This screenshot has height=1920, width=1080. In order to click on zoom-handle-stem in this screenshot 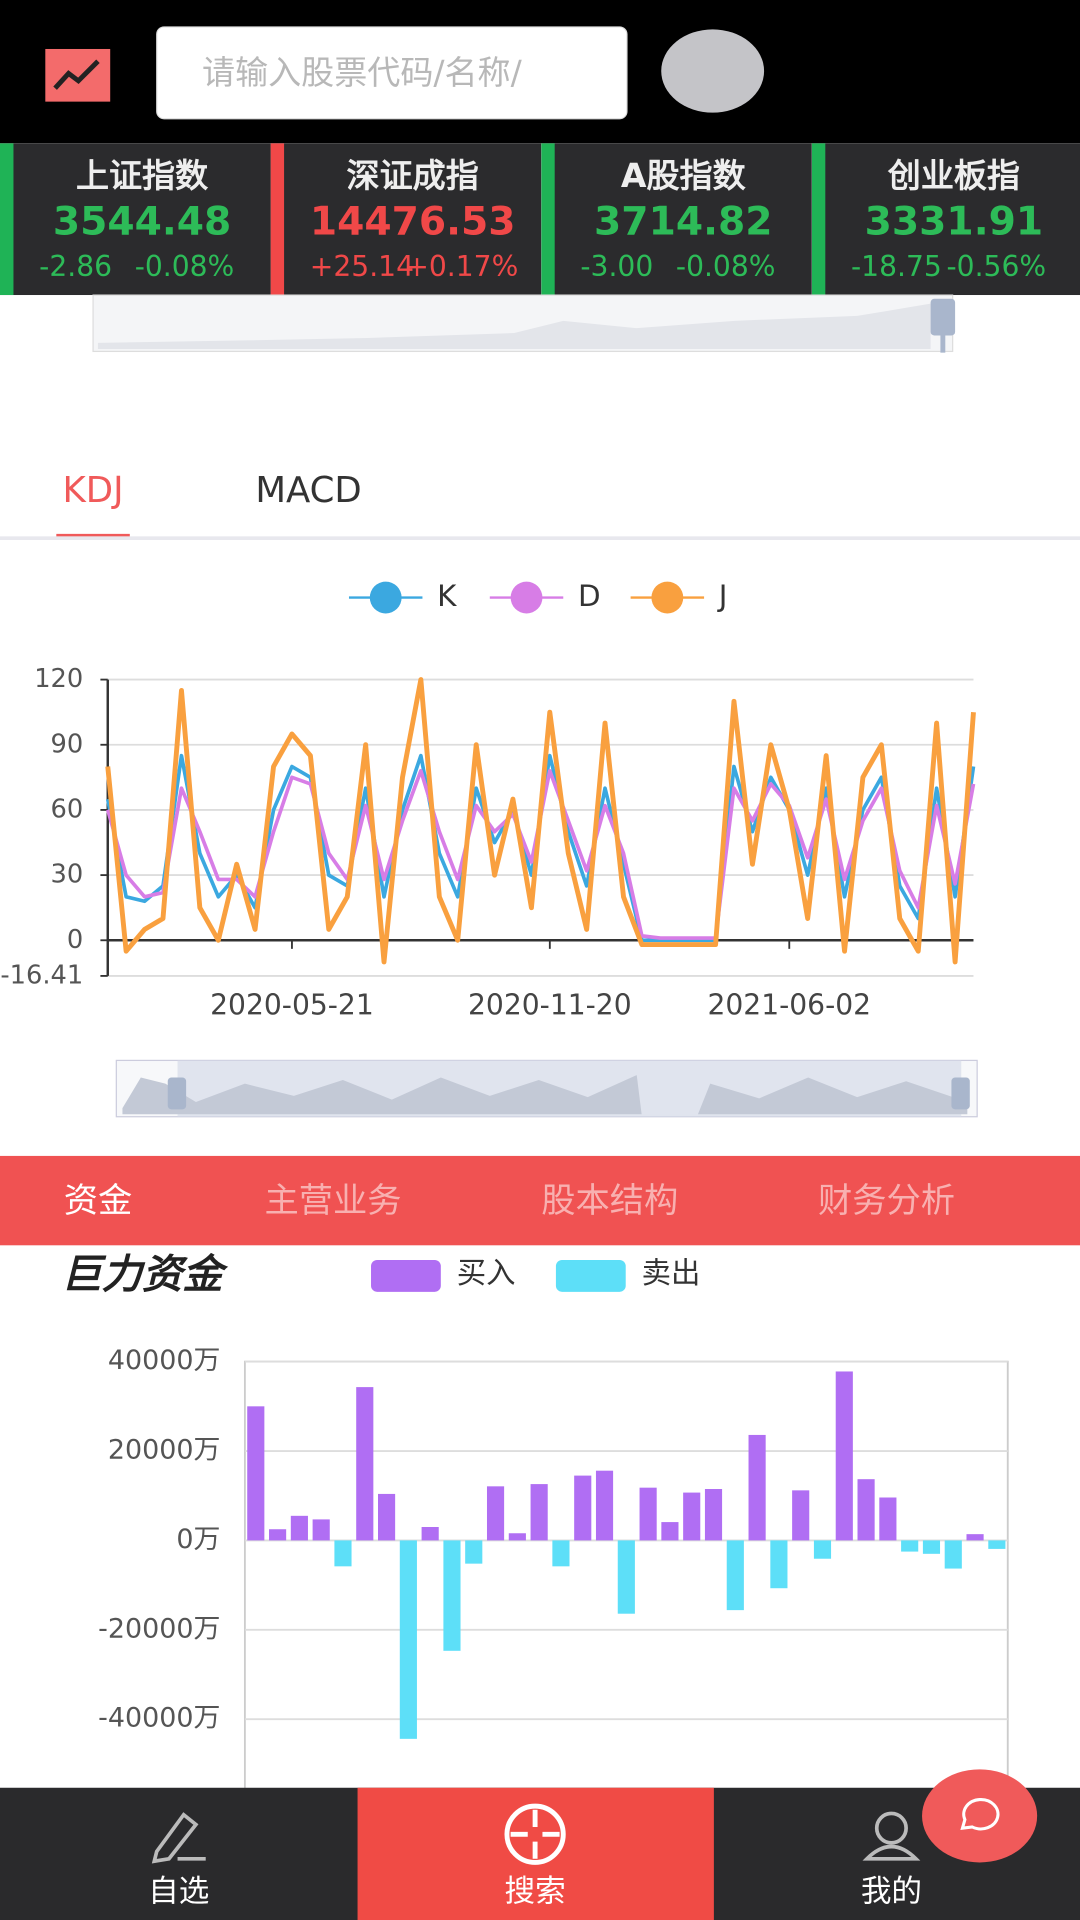, I will do `click(943, 344)`.